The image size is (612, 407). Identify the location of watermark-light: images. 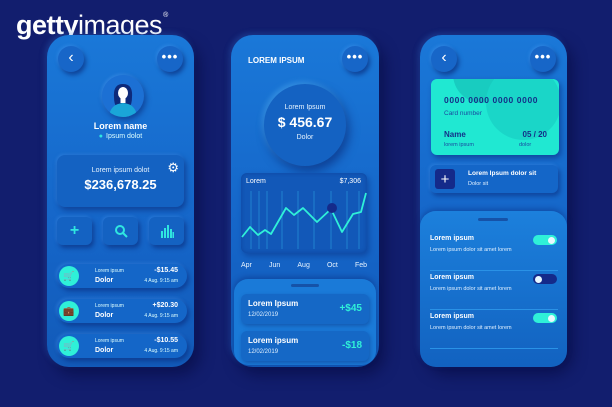
(120, 25).